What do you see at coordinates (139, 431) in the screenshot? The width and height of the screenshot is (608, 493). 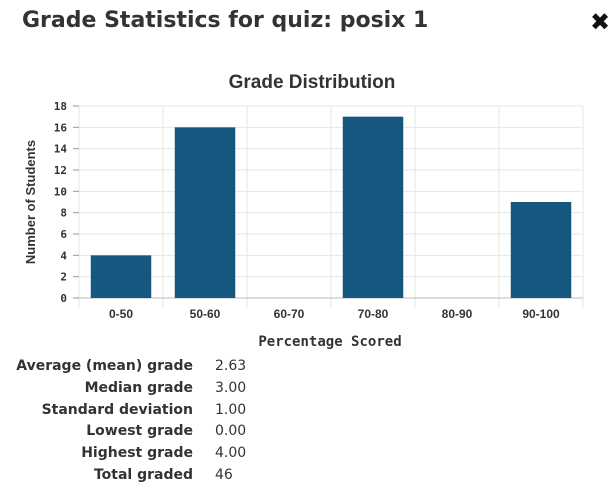 I see `stat-label: Lowest grade` at bounding box center [139, 431].